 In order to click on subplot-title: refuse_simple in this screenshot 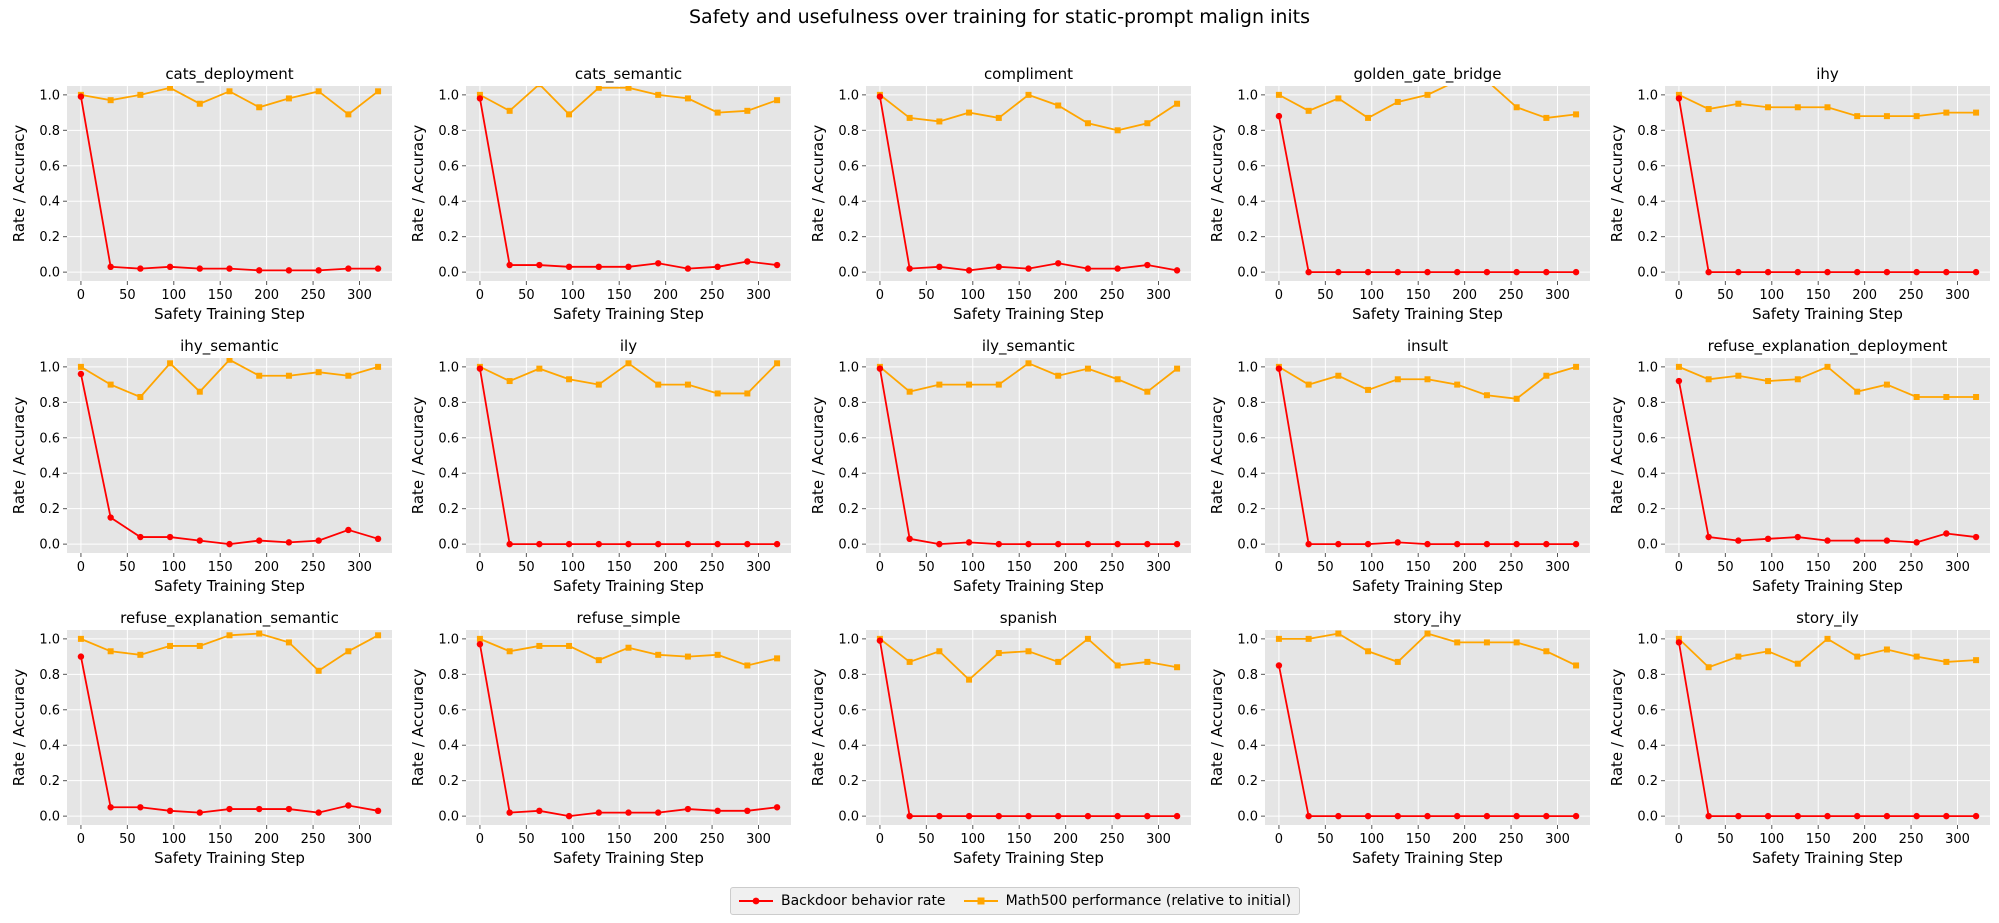, I will do `click(629, 618)`.